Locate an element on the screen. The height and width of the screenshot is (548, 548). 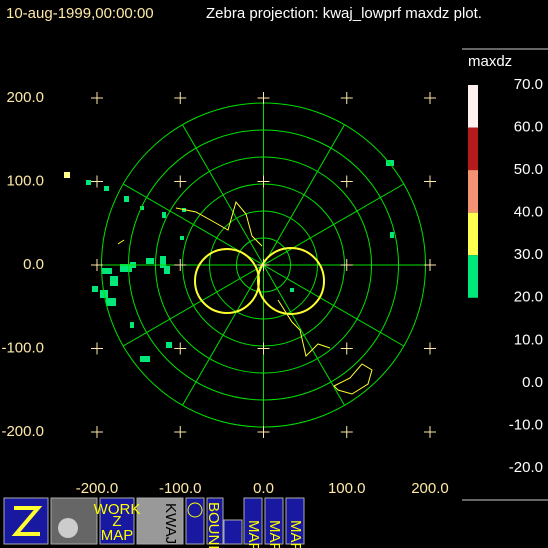
colorbar-title: maxdz is located at coordinates (490, 61).